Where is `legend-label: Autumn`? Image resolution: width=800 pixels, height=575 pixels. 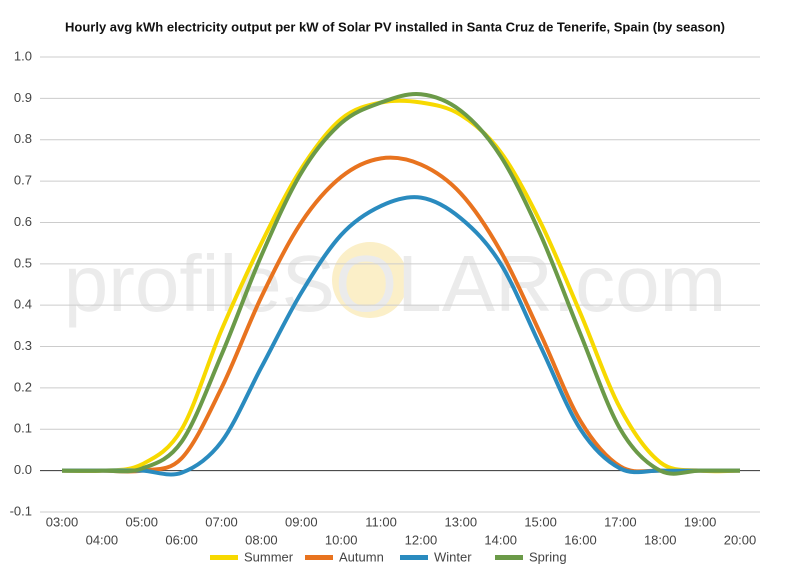
legend-label: Autumn is located at coordinates (361, 556).